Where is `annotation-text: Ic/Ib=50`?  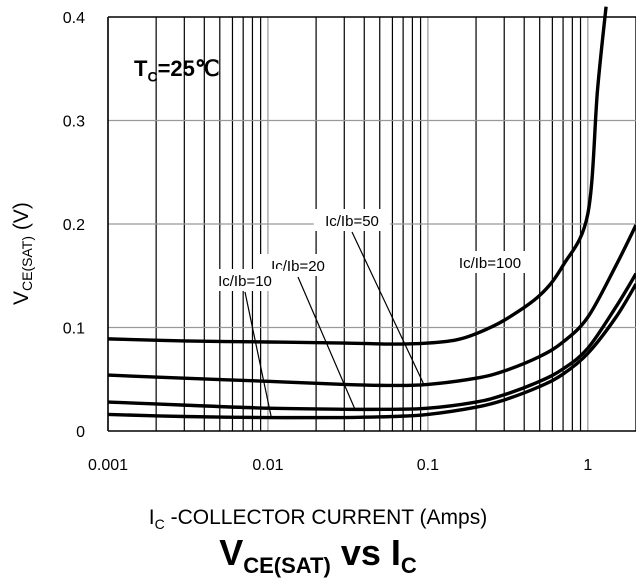
annotation-text: Ic/Ib=50 is located at coordinates (352, 221).